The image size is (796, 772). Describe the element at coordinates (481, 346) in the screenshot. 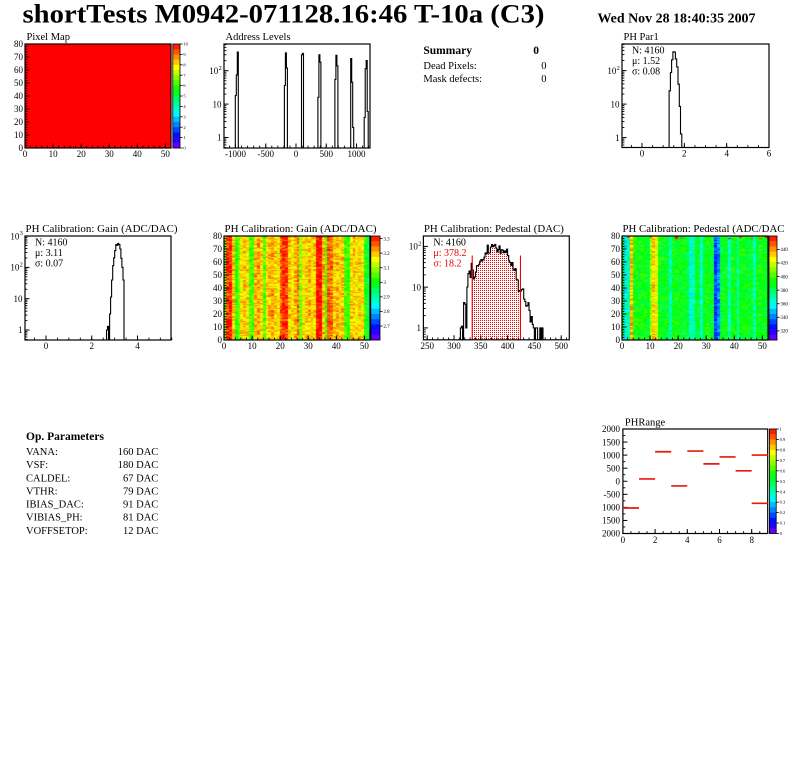

I see `svg-text: 350` at that location.